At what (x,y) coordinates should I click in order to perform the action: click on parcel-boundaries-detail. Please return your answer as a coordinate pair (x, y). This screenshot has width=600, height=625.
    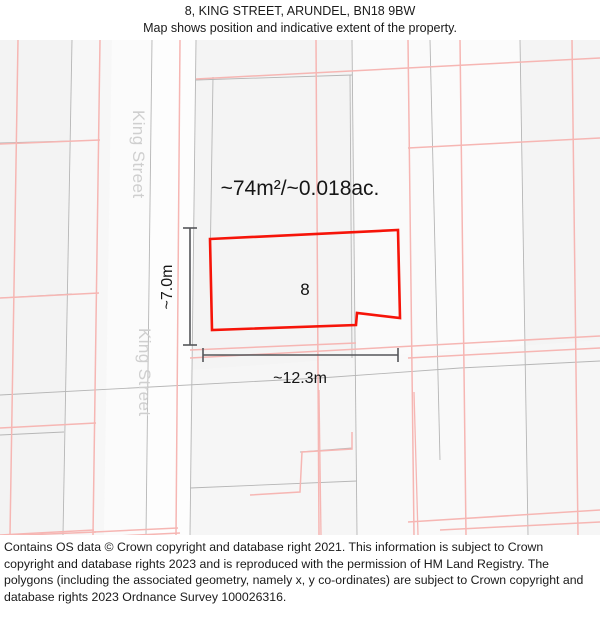
    Looking at the image, I should click on (368, 462).